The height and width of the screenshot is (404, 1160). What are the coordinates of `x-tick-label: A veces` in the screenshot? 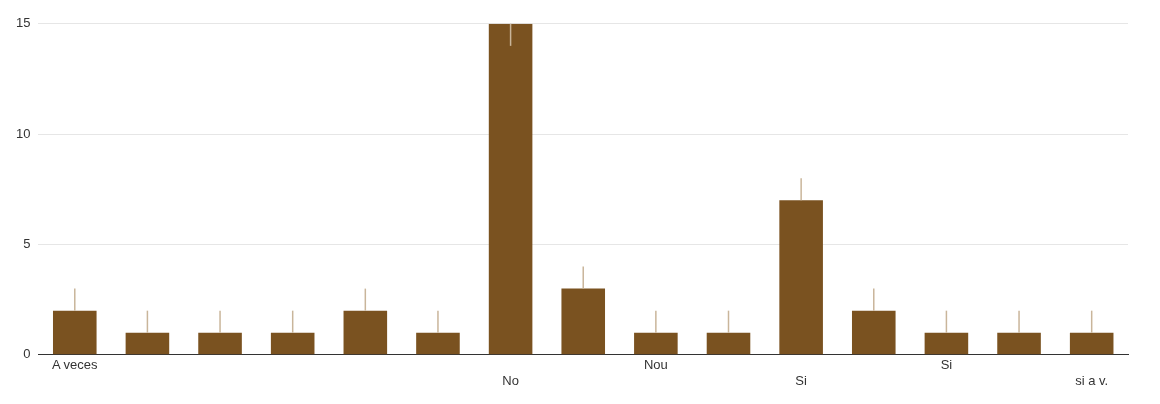 It's located at (75, 365).